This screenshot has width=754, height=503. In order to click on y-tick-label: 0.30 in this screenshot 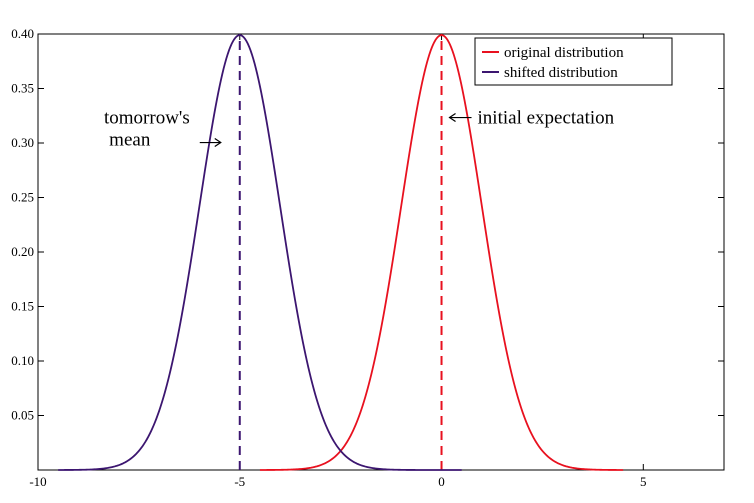, I will do `click(22, 142)`.